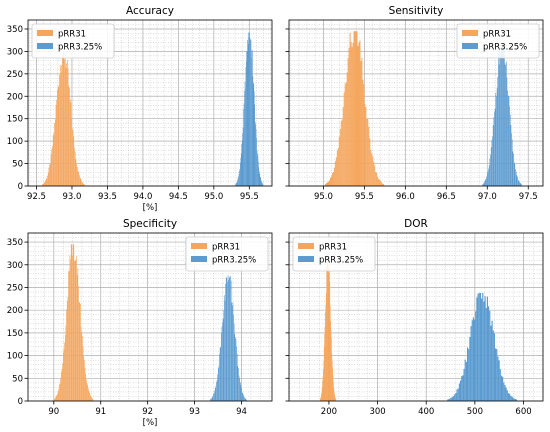  What do you see at coordinates (194, 412) in the screenshot?
I see `x-tick-label: 93` at bounding box center [194, 412].